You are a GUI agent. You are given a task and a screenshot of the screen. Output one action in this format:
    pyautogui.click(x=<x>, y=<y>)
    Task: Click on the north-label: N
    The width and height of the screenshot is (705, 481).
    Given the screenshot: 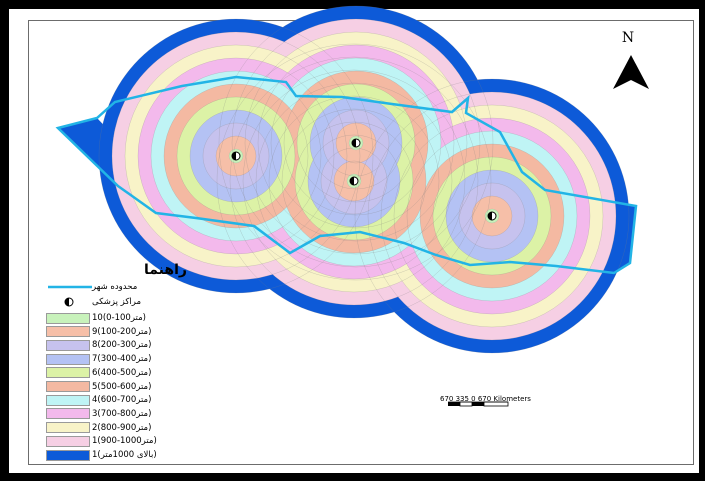 What is the action you would take?
    pyautogui.click(x=628, y=38)
    